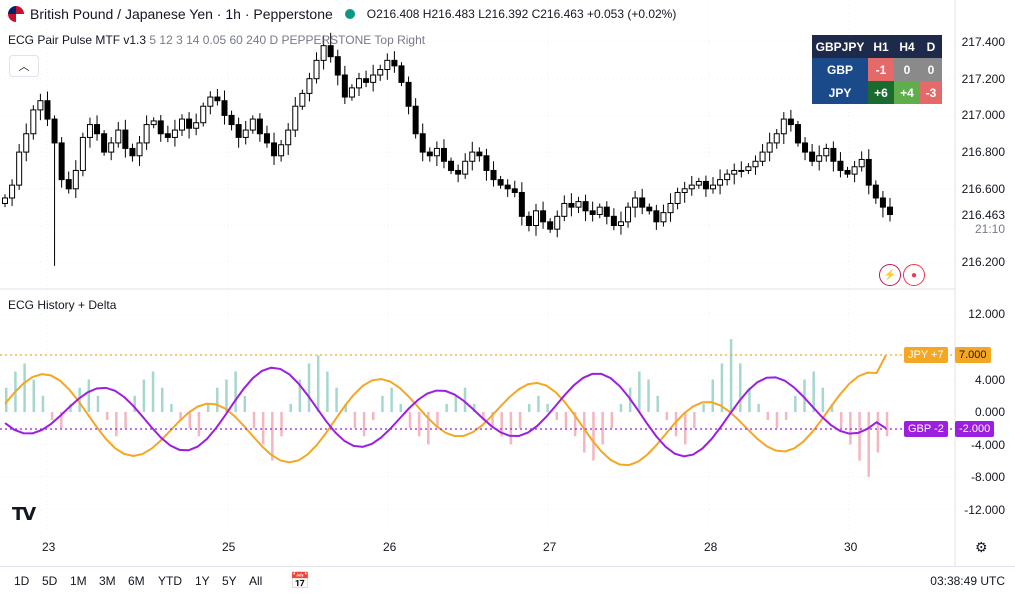 The width and height of the screenshot is (1015, 601). I want to click on calendar-icon: 📅, so click(300, 581).